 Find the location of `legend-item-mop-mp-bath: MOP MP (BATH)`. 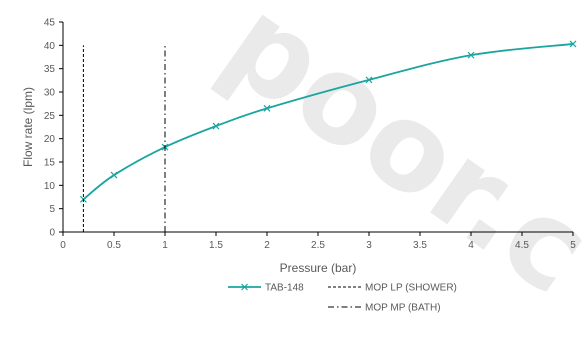

legend-item-mop-mp-bath: MOP MP (BATH) is located at coordinates (384, 308).